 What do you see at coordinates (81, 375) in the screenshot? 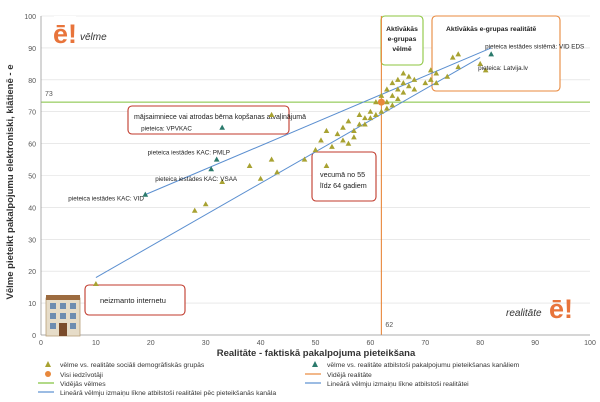
I see `legend-label: Visi iedzīvotāji` at bounding box center [81, 375].